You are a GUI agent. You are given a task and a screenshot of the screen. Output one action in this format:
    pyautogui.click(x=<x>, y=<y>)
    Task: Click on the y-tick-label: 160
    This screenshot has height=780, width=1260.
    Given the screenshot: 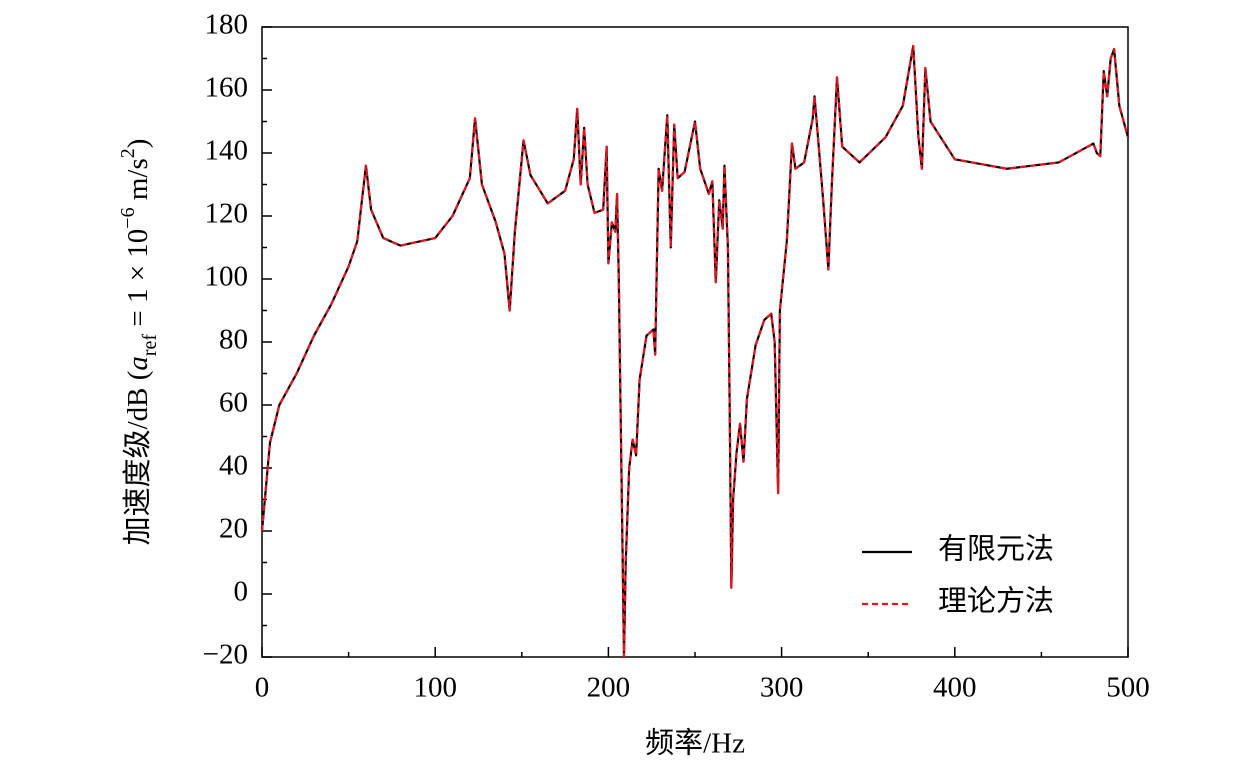 What is the action you would take?
    pyautogui.click(x=227, y=88)
    